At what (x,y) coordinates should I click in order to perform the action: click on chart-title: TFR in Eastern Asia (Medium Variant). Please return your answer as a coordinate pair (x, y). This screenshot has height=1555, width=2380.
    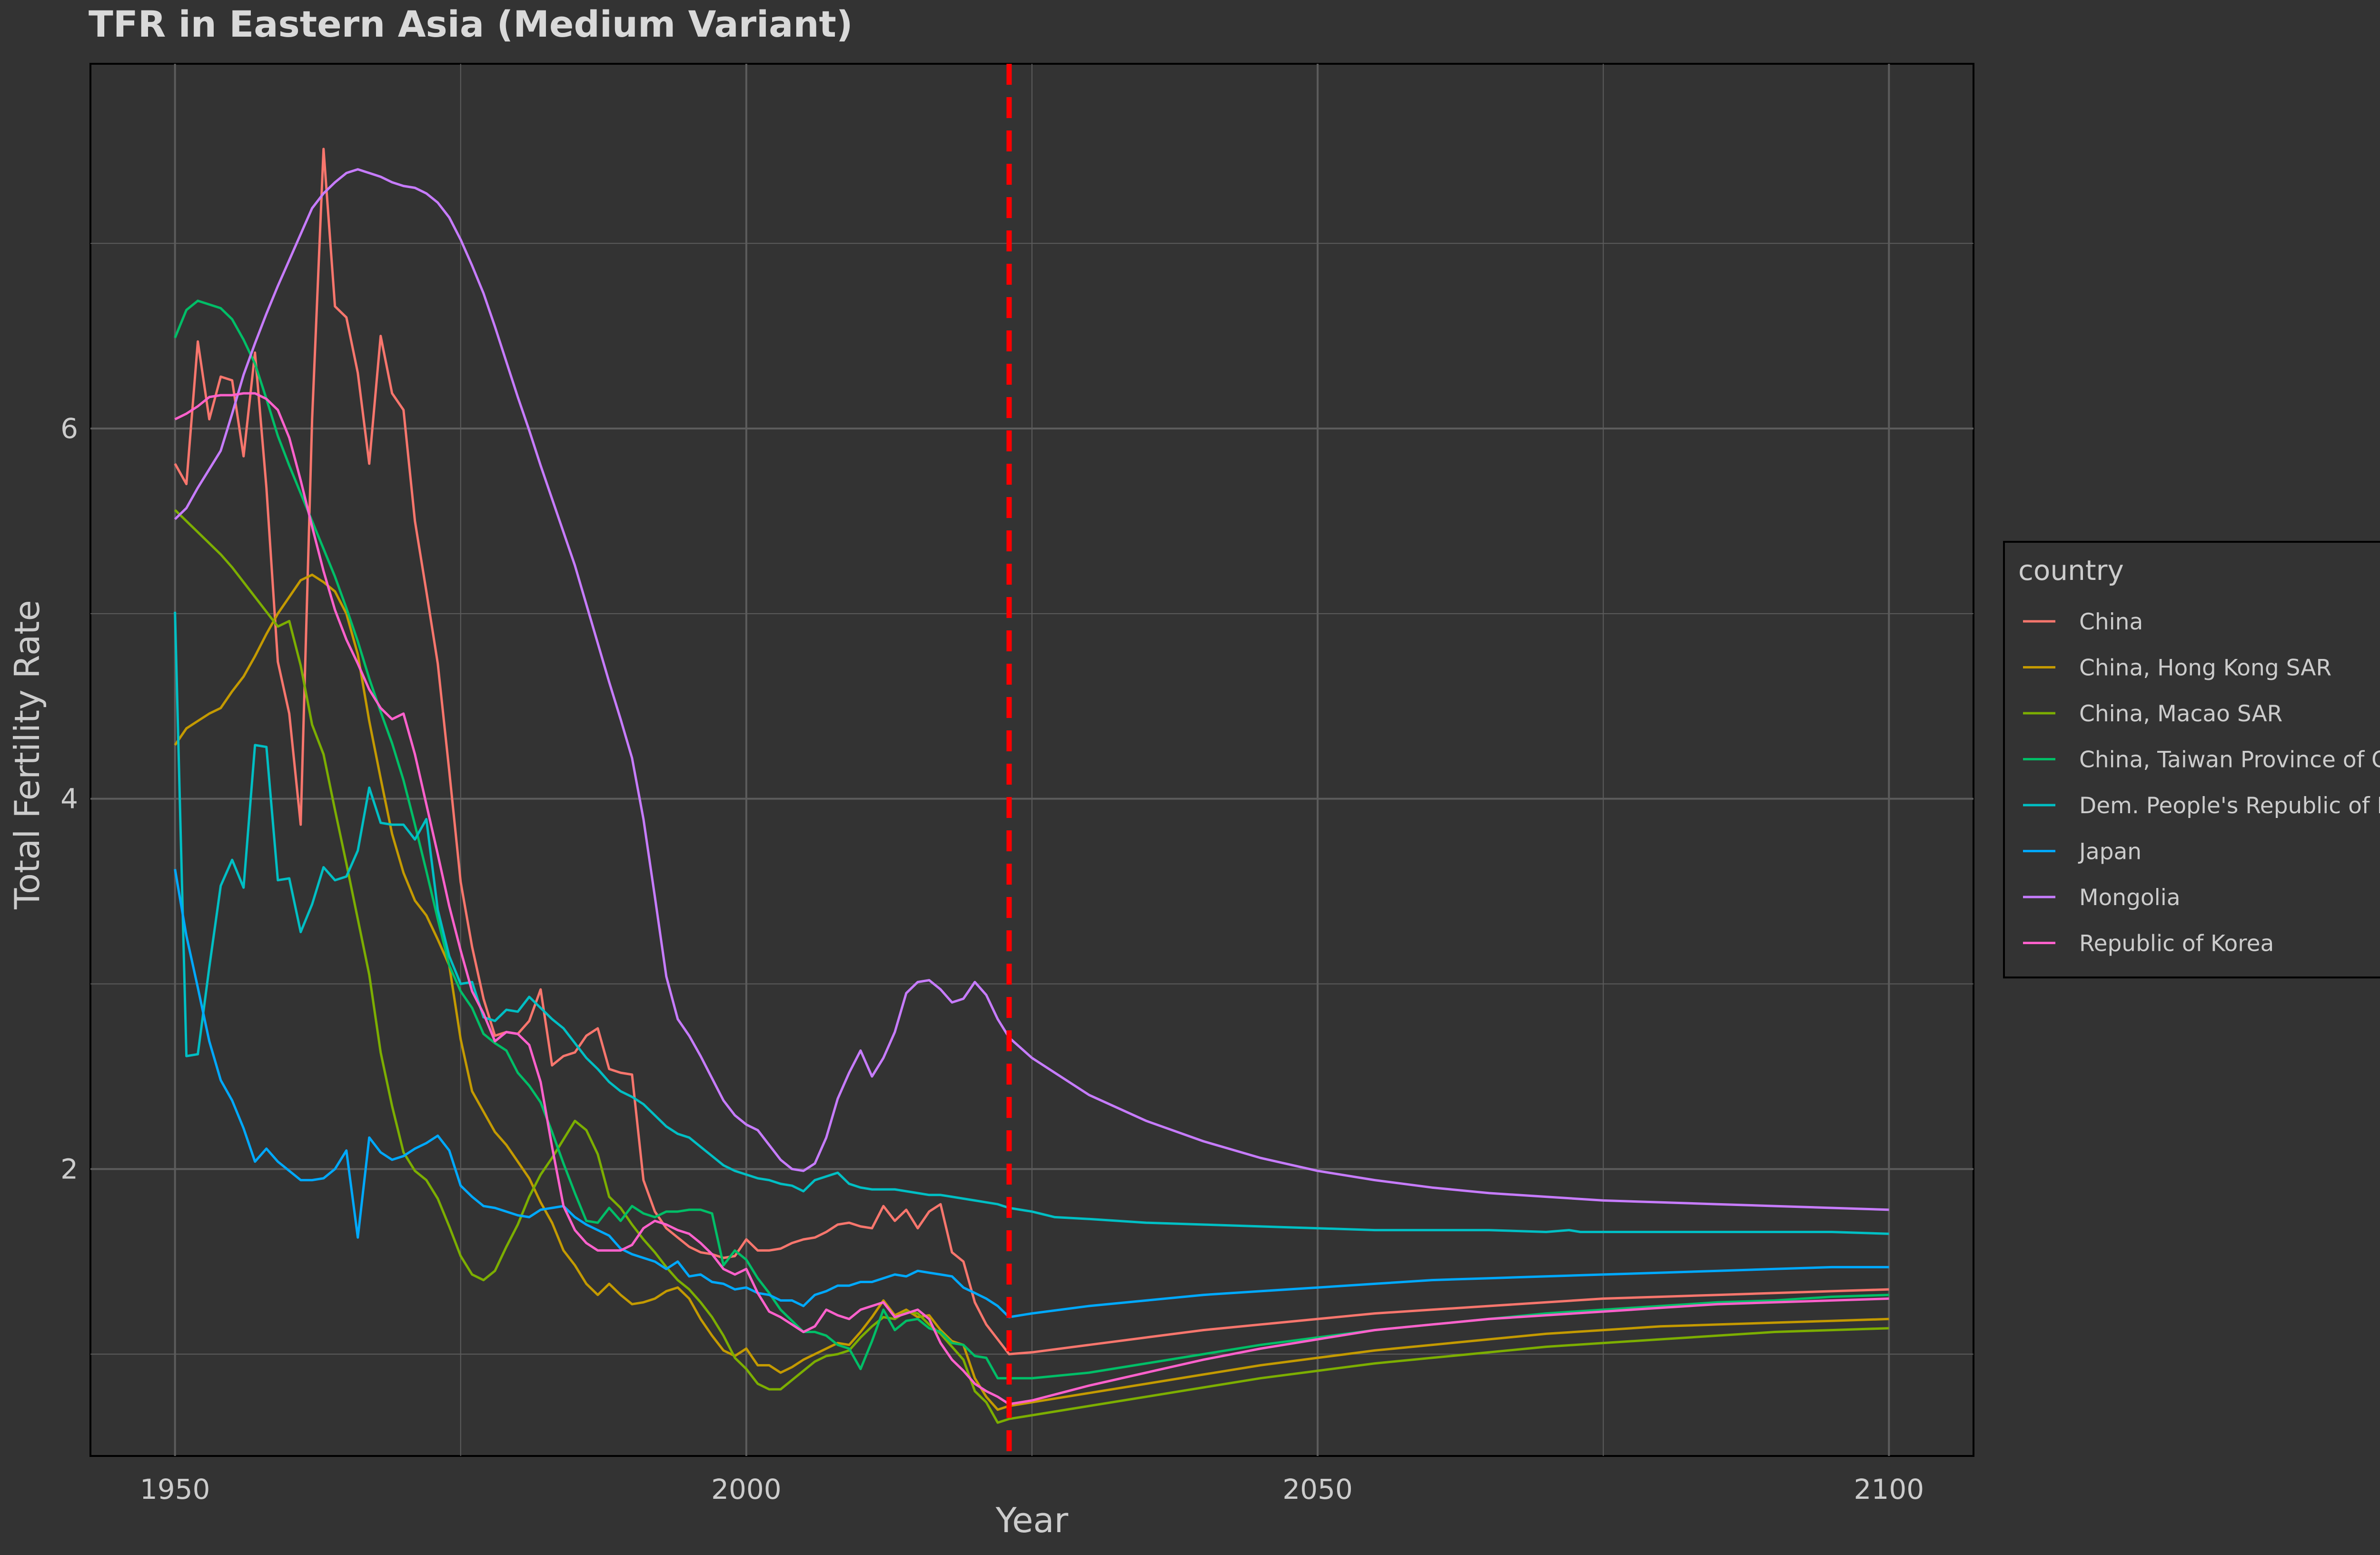
    Looking at the image, I should click on (471, 24).